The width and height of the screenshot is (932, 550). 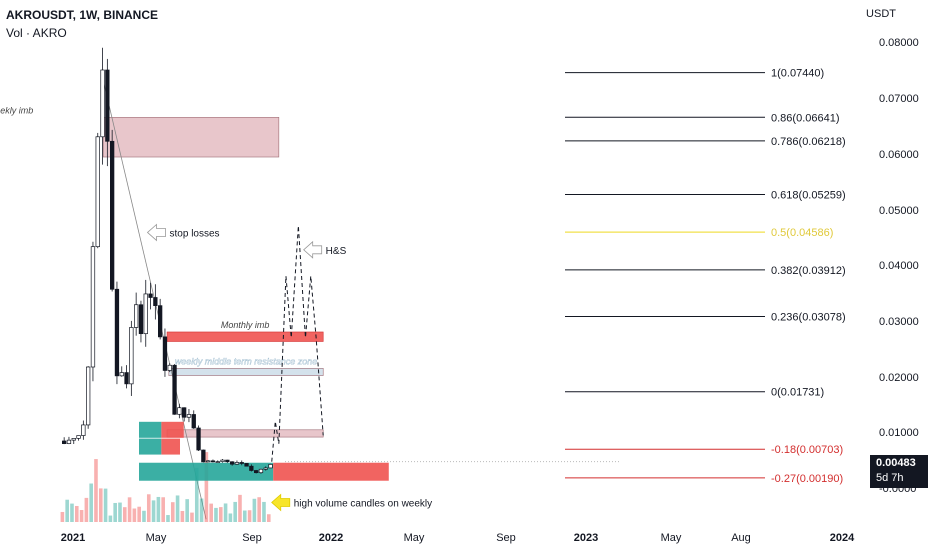 What do you see at coordinates (797, 393) in the screenshot?
I see `fib-label: 0(0.01731)` at bounding box center [797, 393].